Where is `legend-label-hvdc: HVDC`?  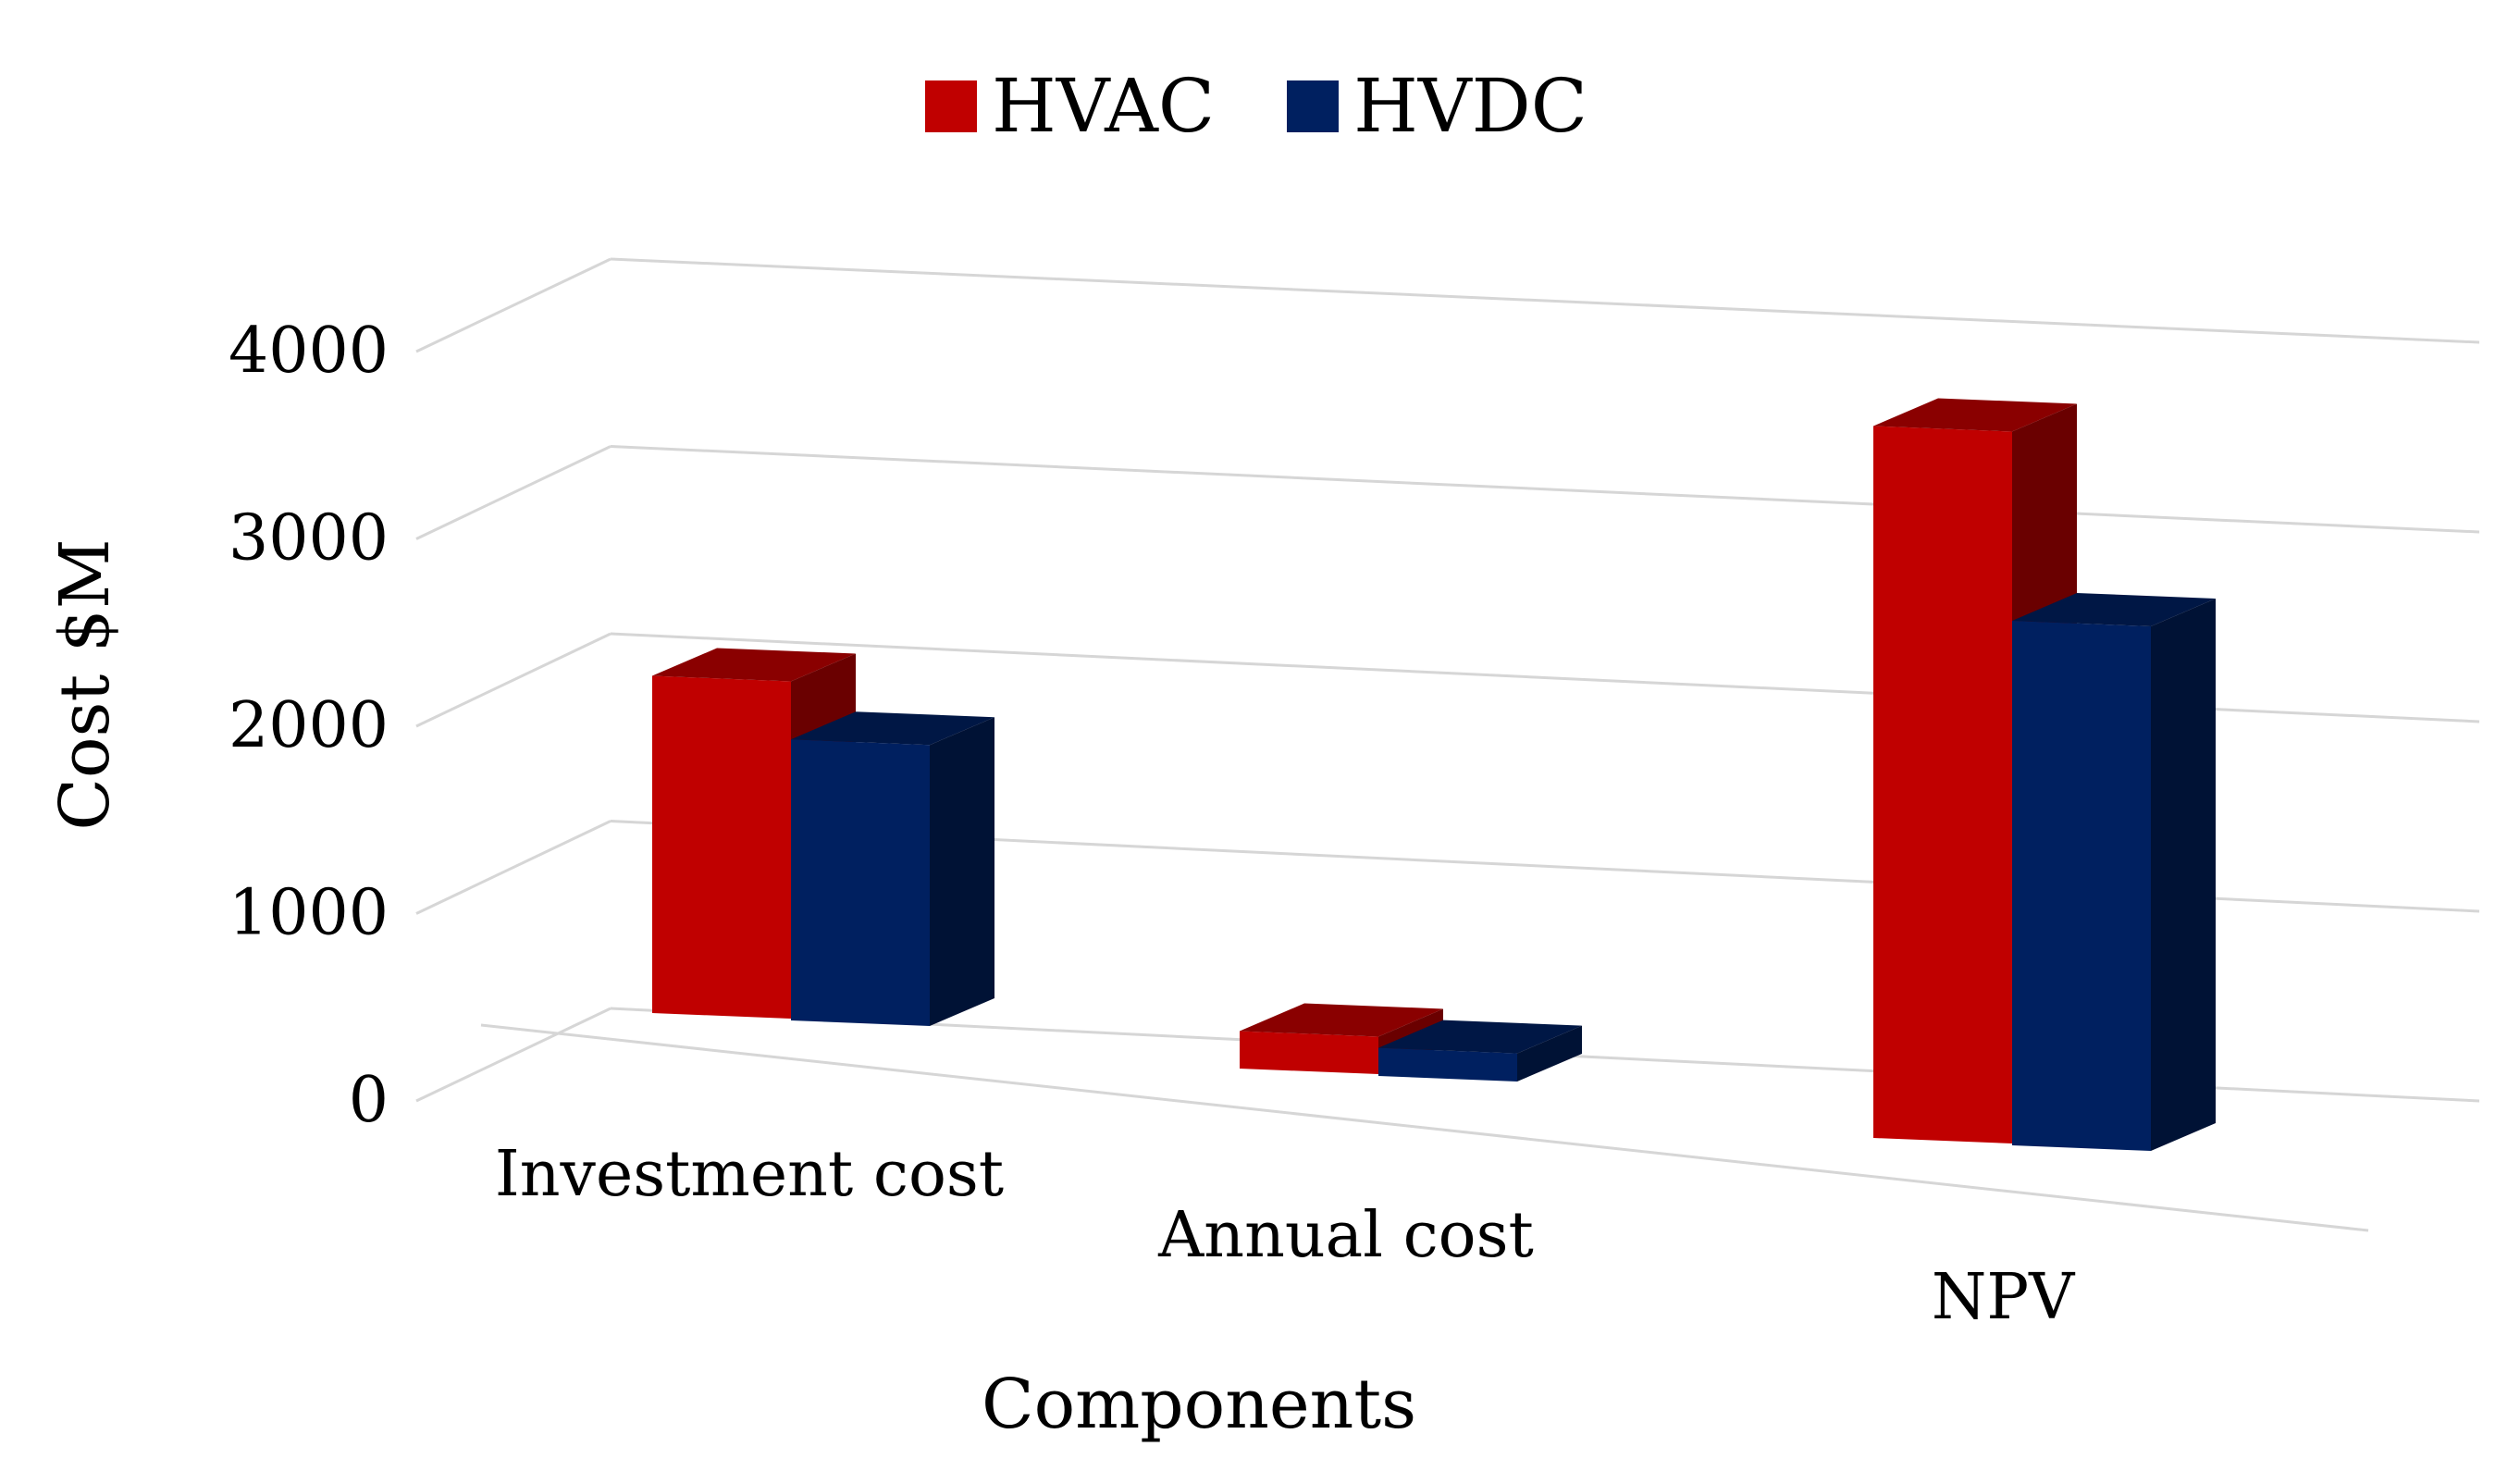
legend-label-hvdc: HVDC is located at coordinates (1470, 106).